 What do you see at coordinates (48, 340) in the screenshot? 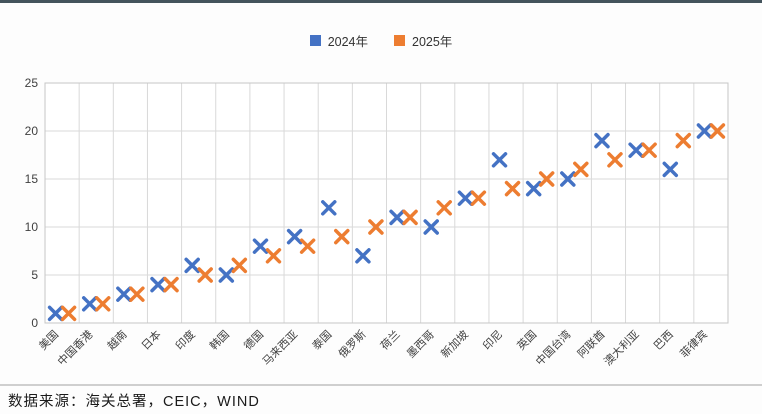
I see `x-axis-category-label: 美国` at bounding box center [48, 340].